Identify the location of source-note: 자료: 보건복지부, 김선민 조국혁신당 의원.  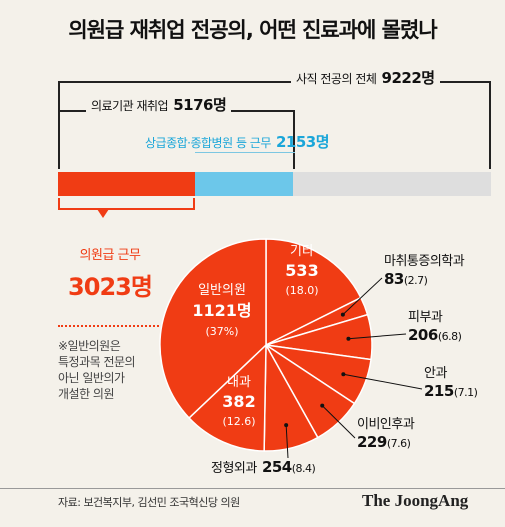
(149, 502).